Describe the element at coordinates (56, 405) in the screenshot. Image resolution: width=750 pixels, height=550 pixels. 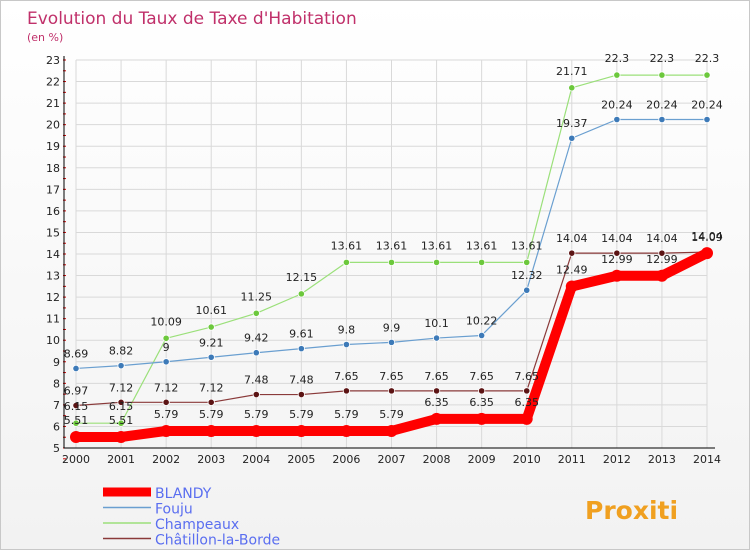
I see `y-tick-label: 7` at that location.